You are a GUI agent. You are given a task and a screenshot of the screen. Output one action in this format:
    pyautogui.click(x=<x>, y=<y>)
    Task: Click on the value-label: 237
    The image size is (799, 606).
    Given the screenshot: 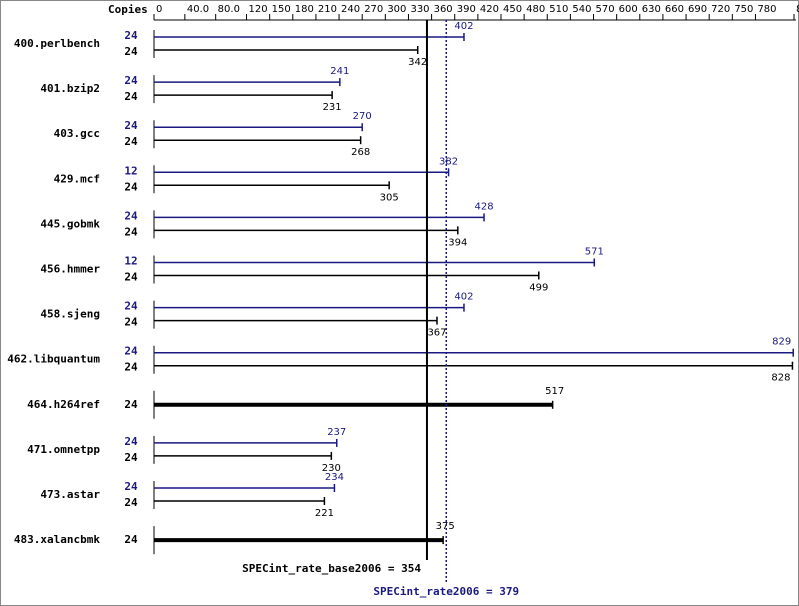 What is the action you would take?
    pyautogui.click(x=336, y=432)
    